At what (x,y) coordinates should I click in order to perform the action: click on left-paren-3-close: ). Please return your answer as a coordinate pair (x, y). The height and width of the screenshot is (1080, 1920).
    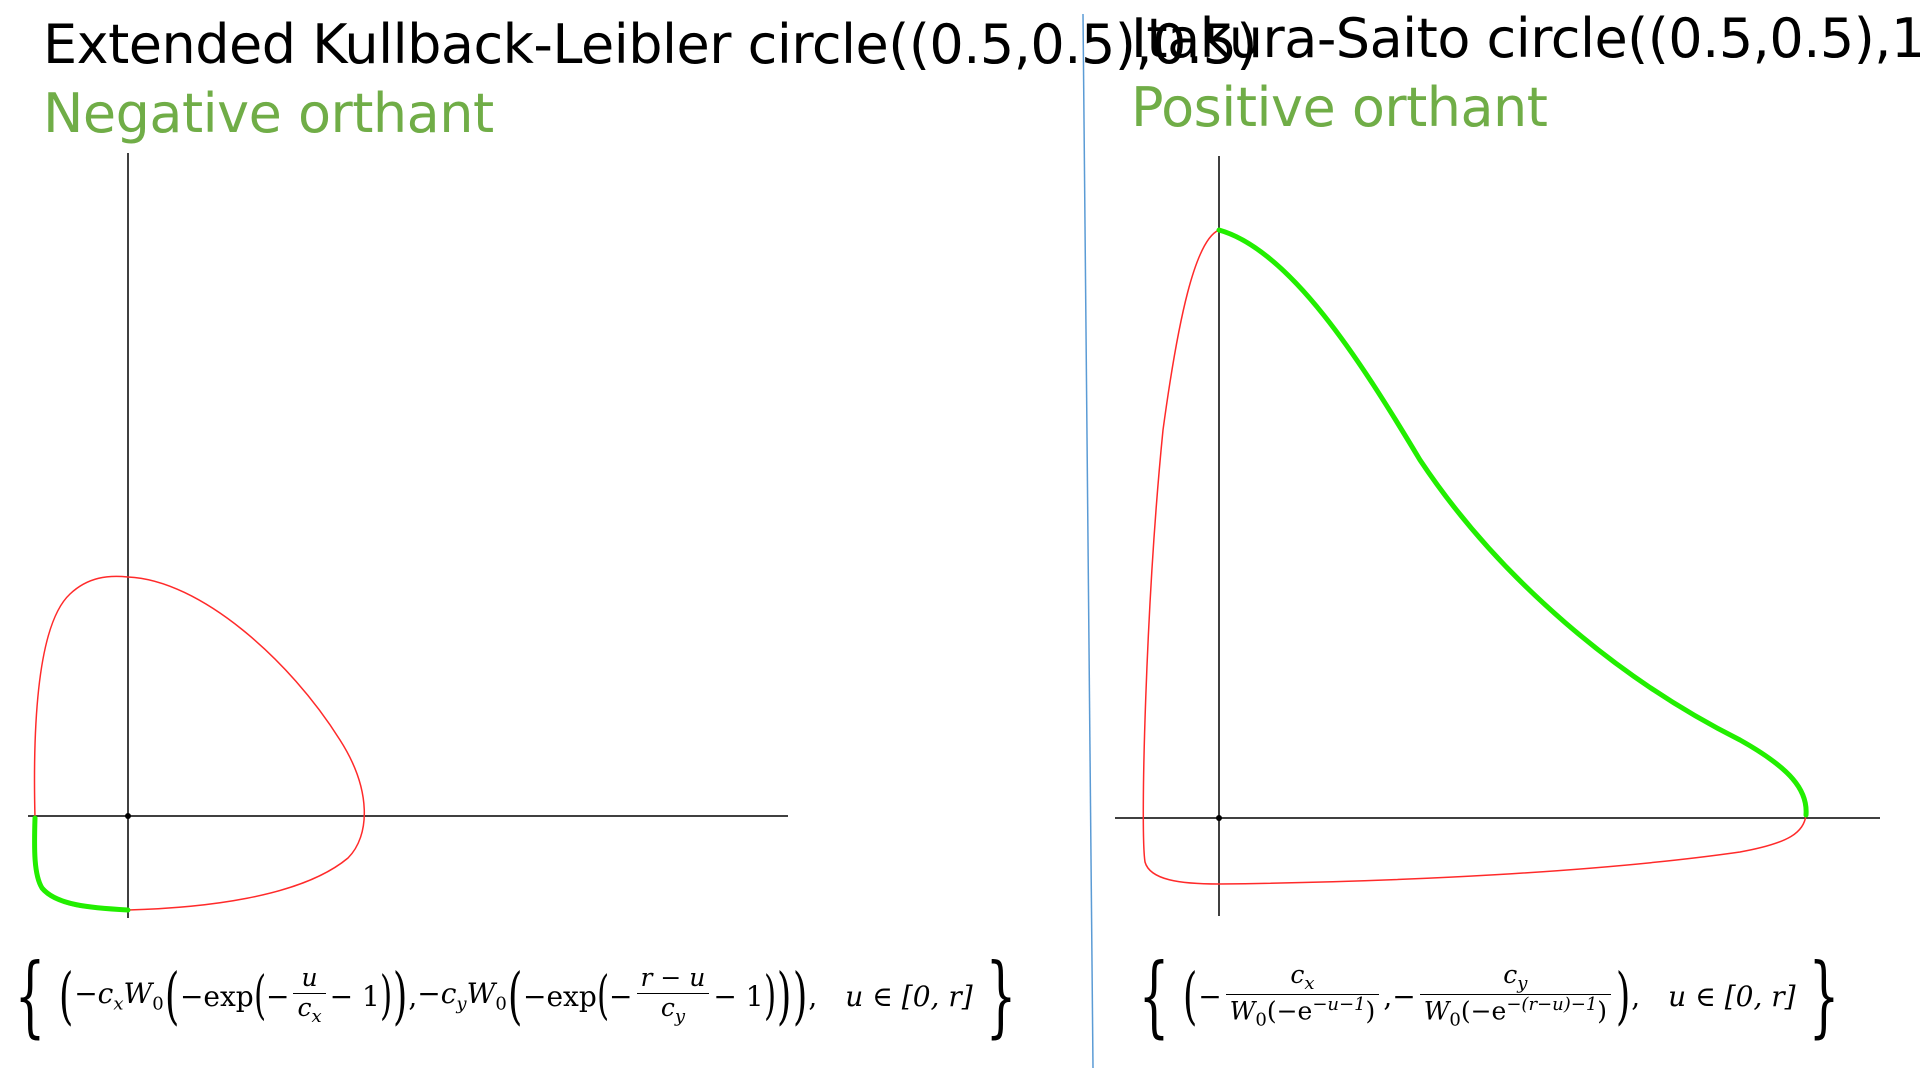
    Looking at the image, I should click on (784, 995).